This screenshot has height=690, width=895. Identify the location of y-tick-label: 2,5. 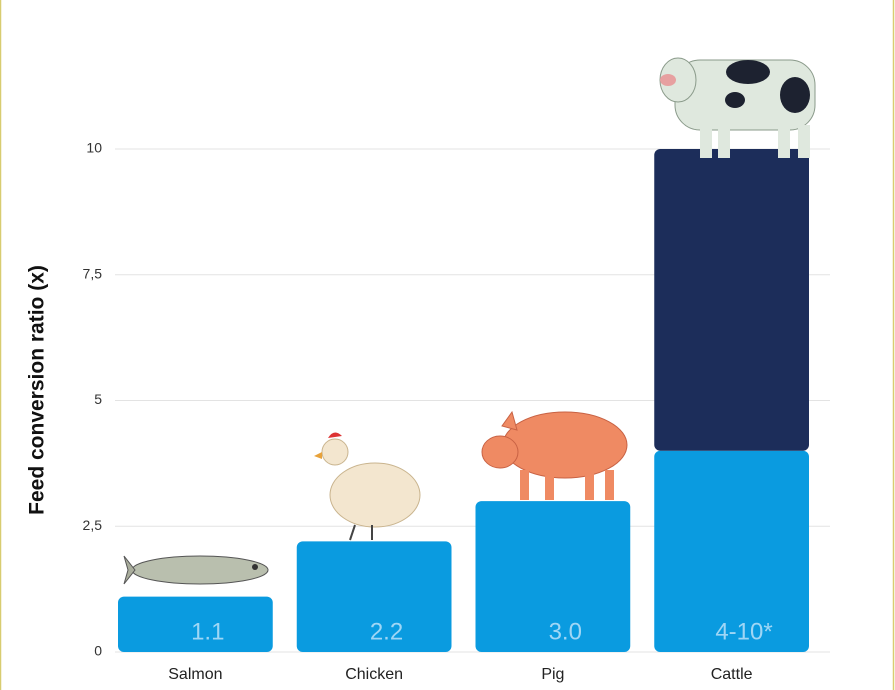
(93, 525).